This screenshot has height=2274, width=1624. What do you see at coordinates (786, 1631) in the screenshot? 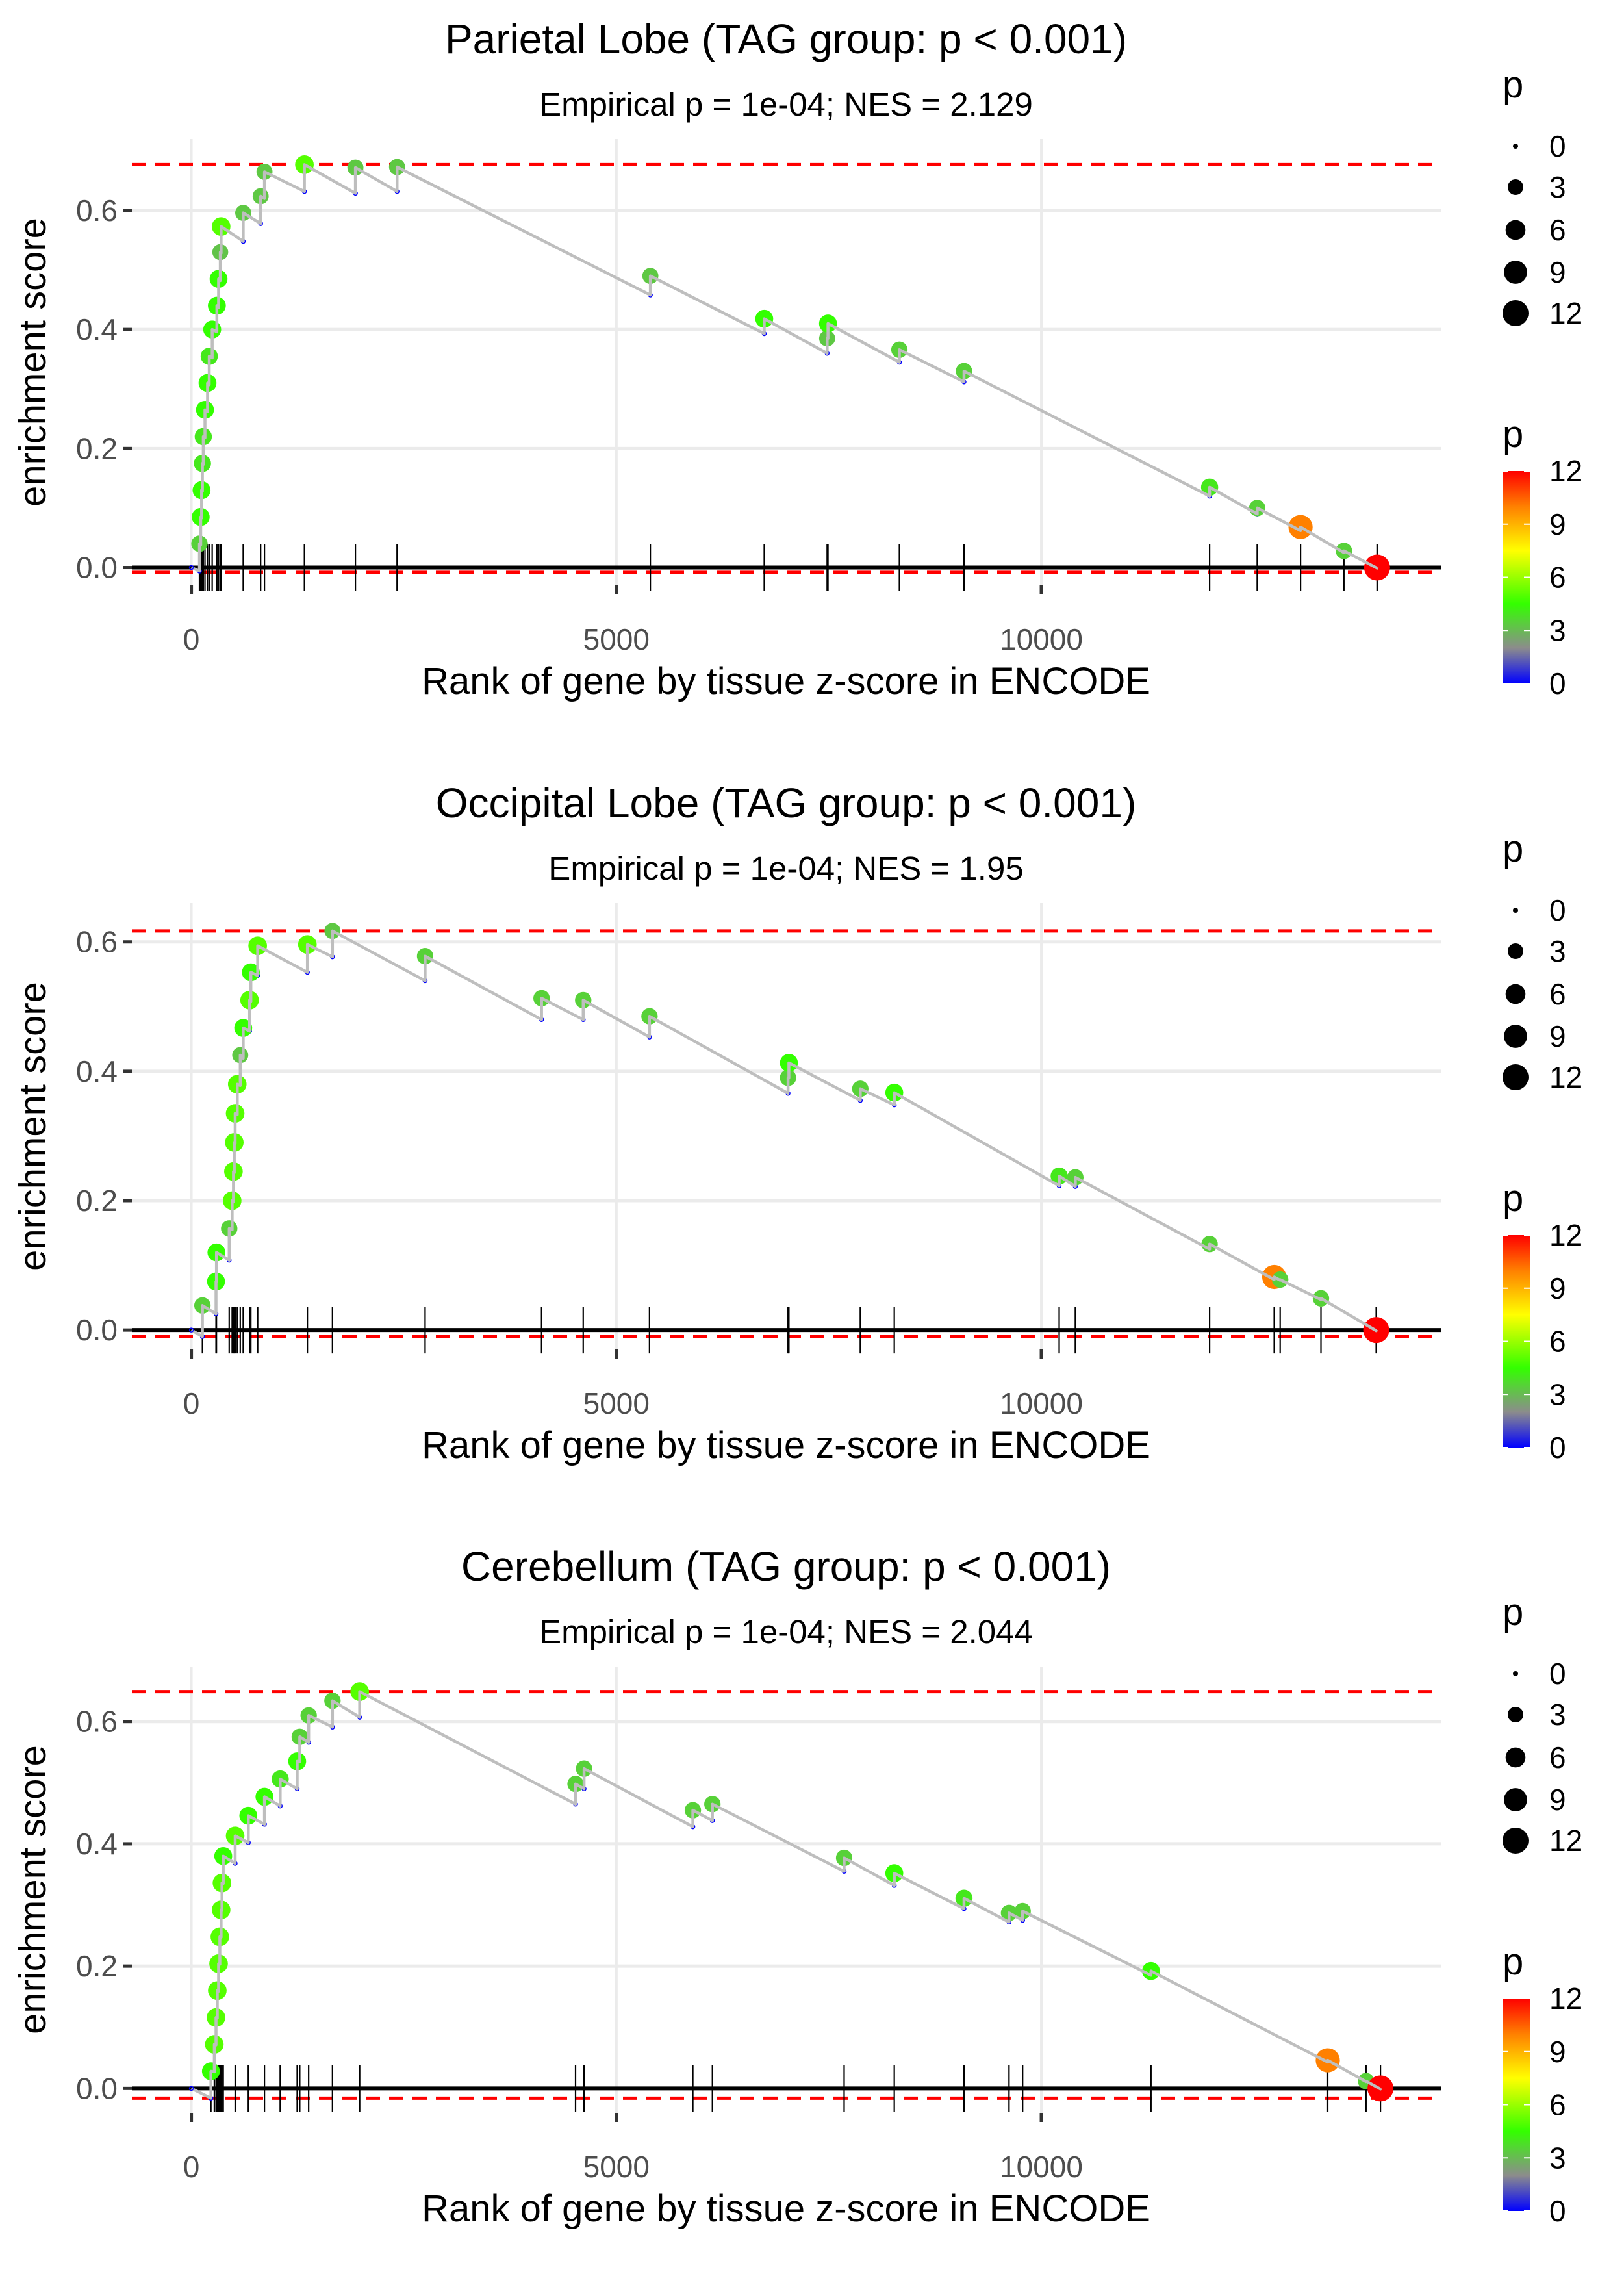
I see `panel-subtitle: Empirical p = 1e-04; NES = 2.044` at bounding box center [786, 1631].